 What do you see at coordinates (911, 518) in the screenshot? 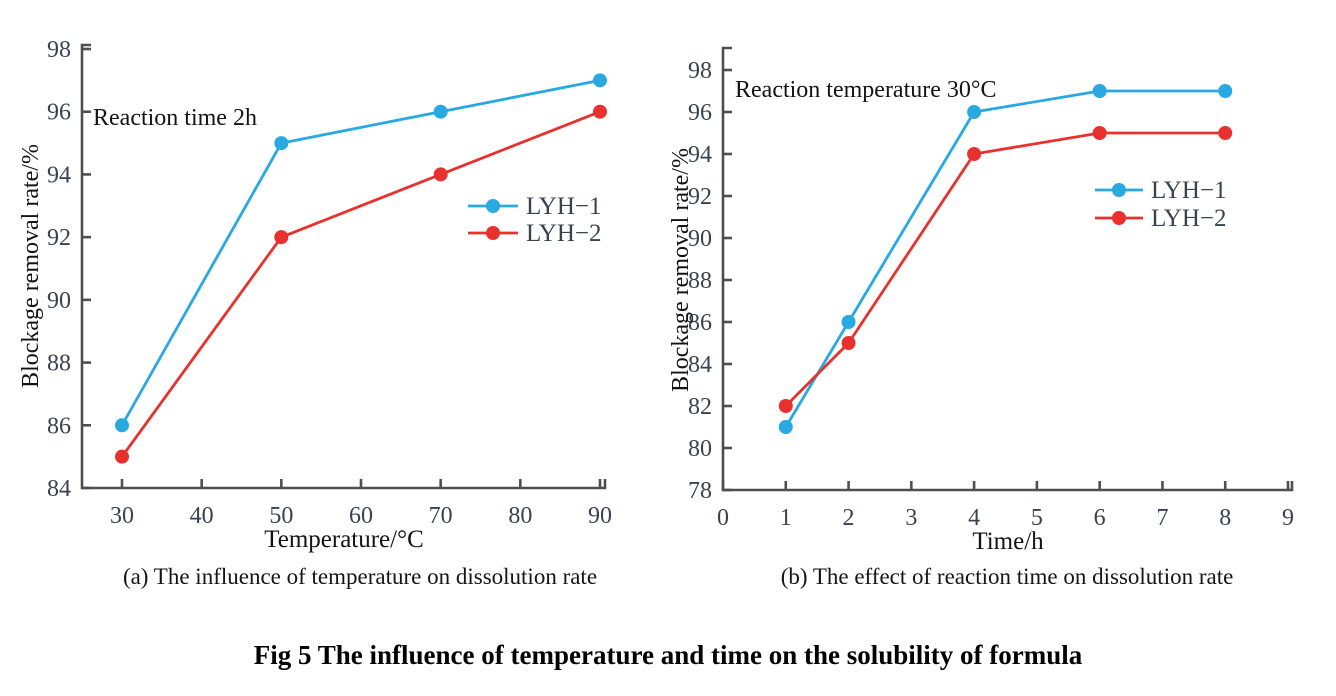
I see `x-tick-label: 3` at bounding box center [911, 518].